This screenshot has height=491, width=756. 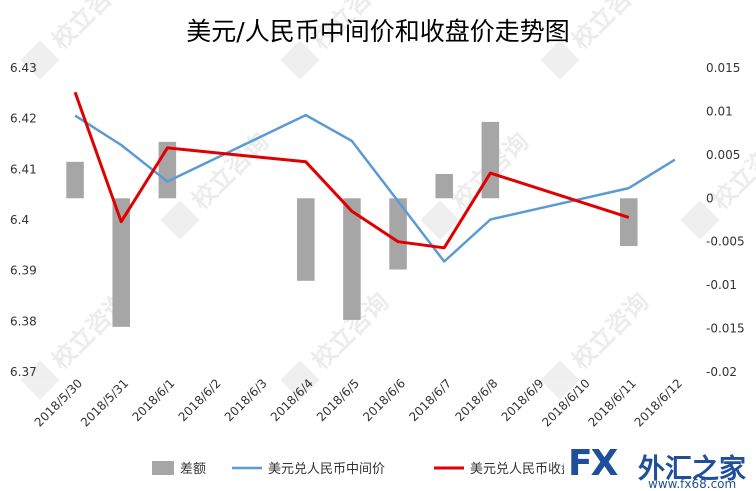 What do you see at coordinates (193, 469) in the screenshot?
I see `legend-label-diff: 差额` at bounding box center [193, 469].